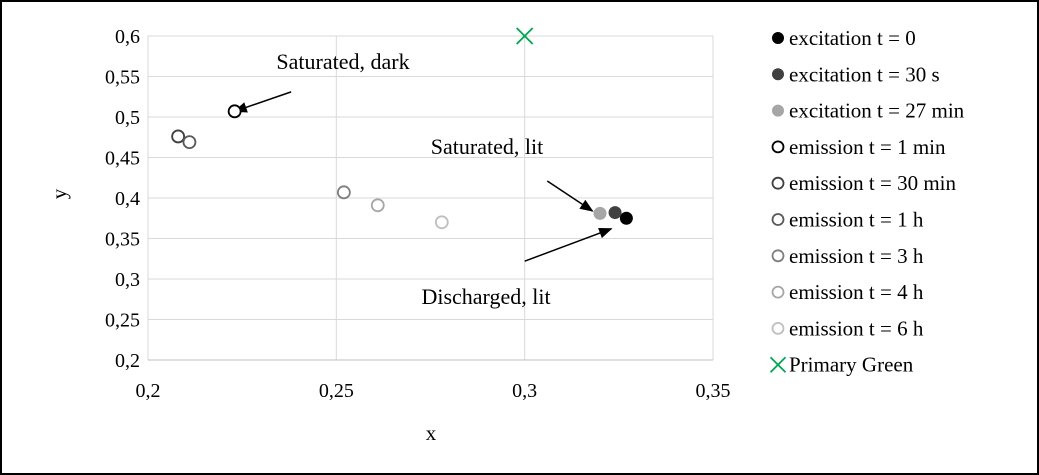 The width and height of the screenshot is (1039, 475). What do you see at coordinates (485, 296) in the screenshot?
I see `annotation-label: Discharged, lit` at bounding box center [485, 296].